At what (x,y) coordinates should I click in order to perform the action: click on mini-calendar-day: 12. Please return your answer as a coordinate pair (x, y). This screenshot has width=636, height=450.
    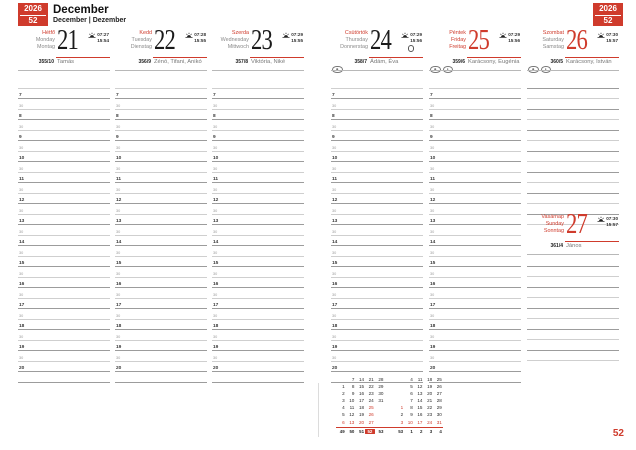
    Looking at the image, I should click on (420, 387).